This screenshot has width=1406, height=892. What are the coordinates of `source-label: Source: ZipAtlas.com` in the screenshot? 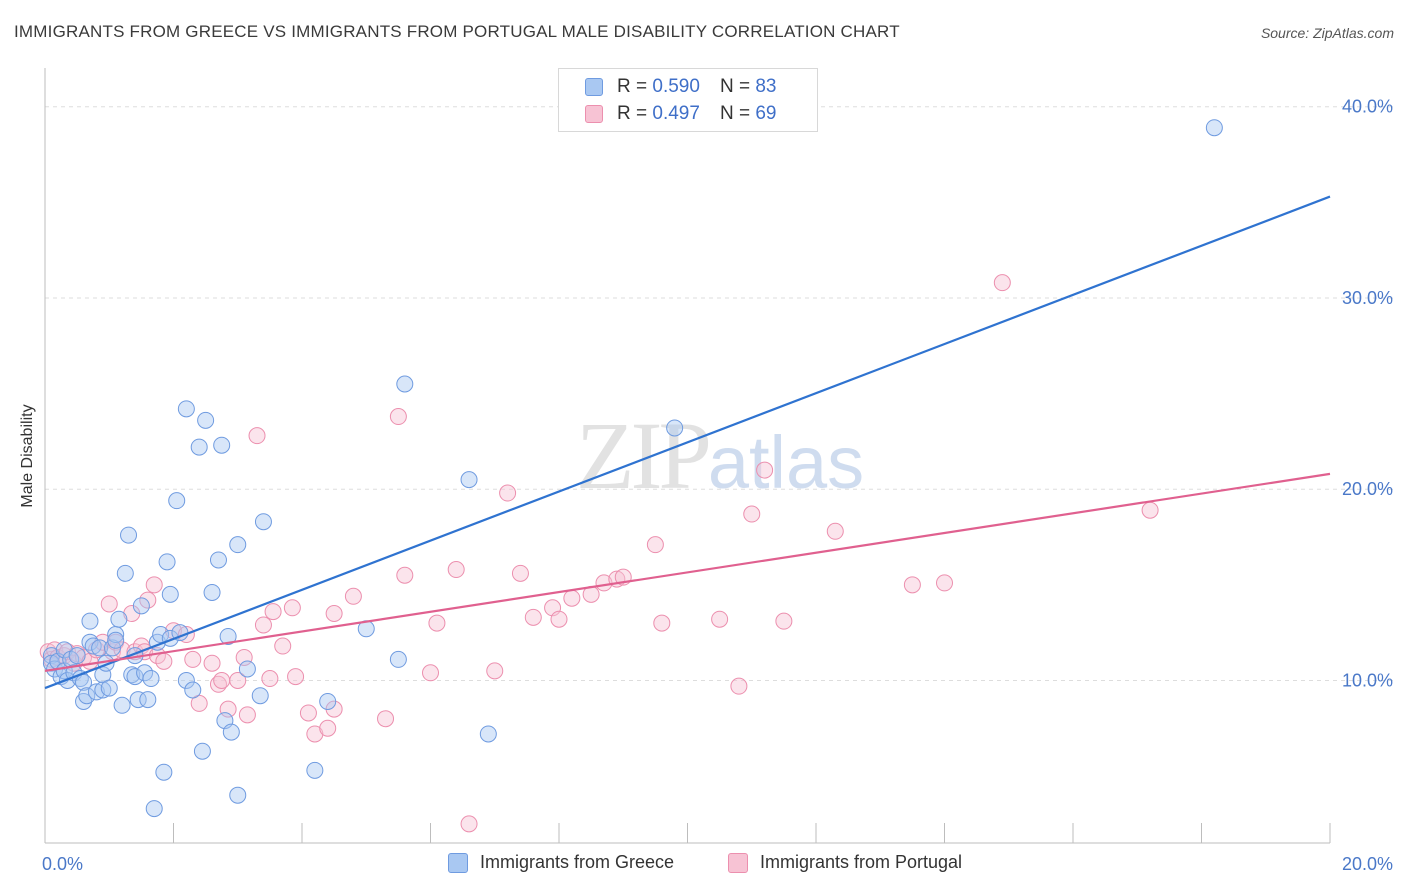 It's located at (1327, 33).